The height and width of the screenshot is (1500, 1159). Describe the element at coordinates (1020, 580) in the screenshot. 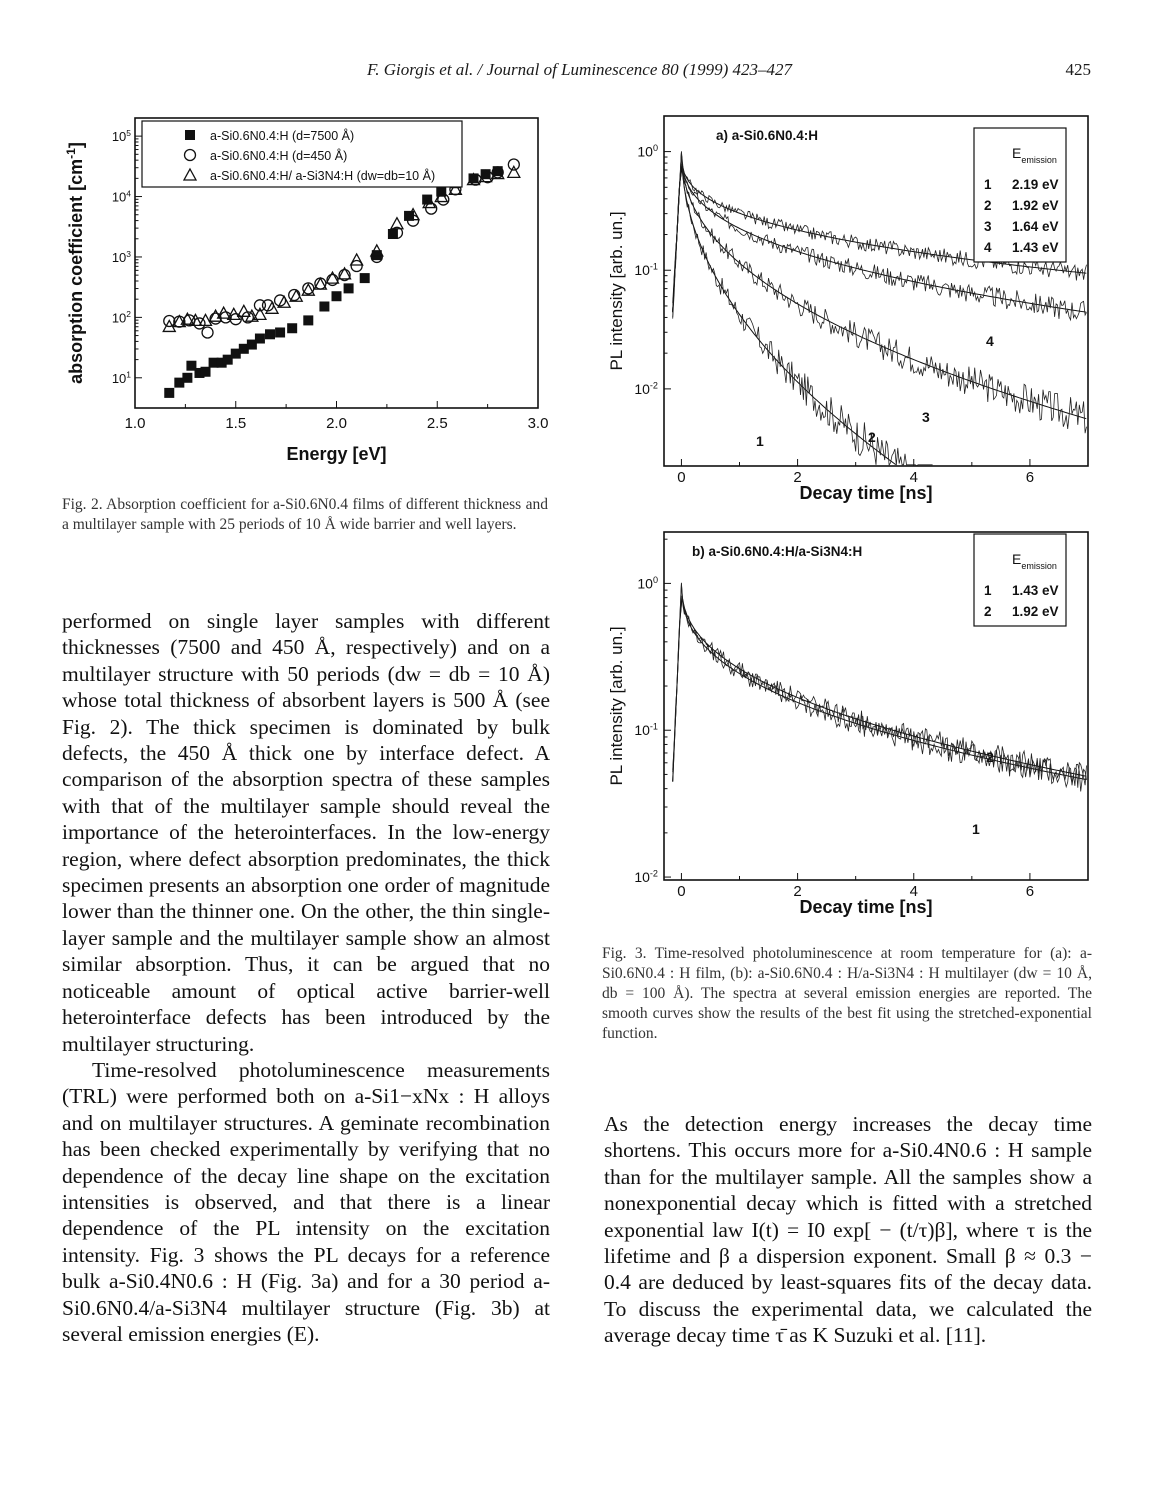

I see `legend-box` at that location.